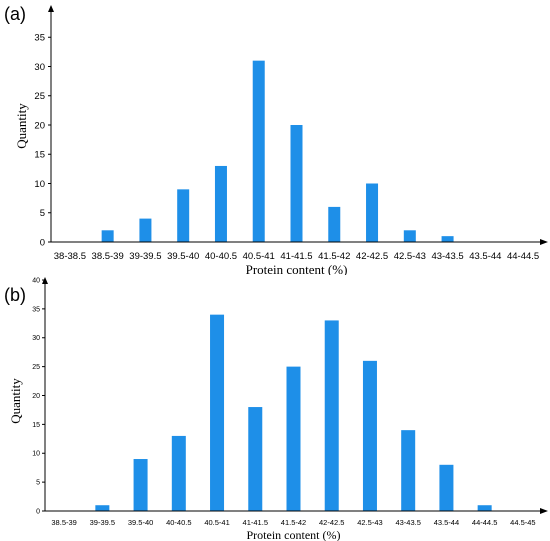 Image resolution: width=550 pixels, height=541 pixels. What do you see at coordinates (42, 213) in the screenshot?
I see `y-tick-label-a-1: 5` at bounding box center [42, 213].